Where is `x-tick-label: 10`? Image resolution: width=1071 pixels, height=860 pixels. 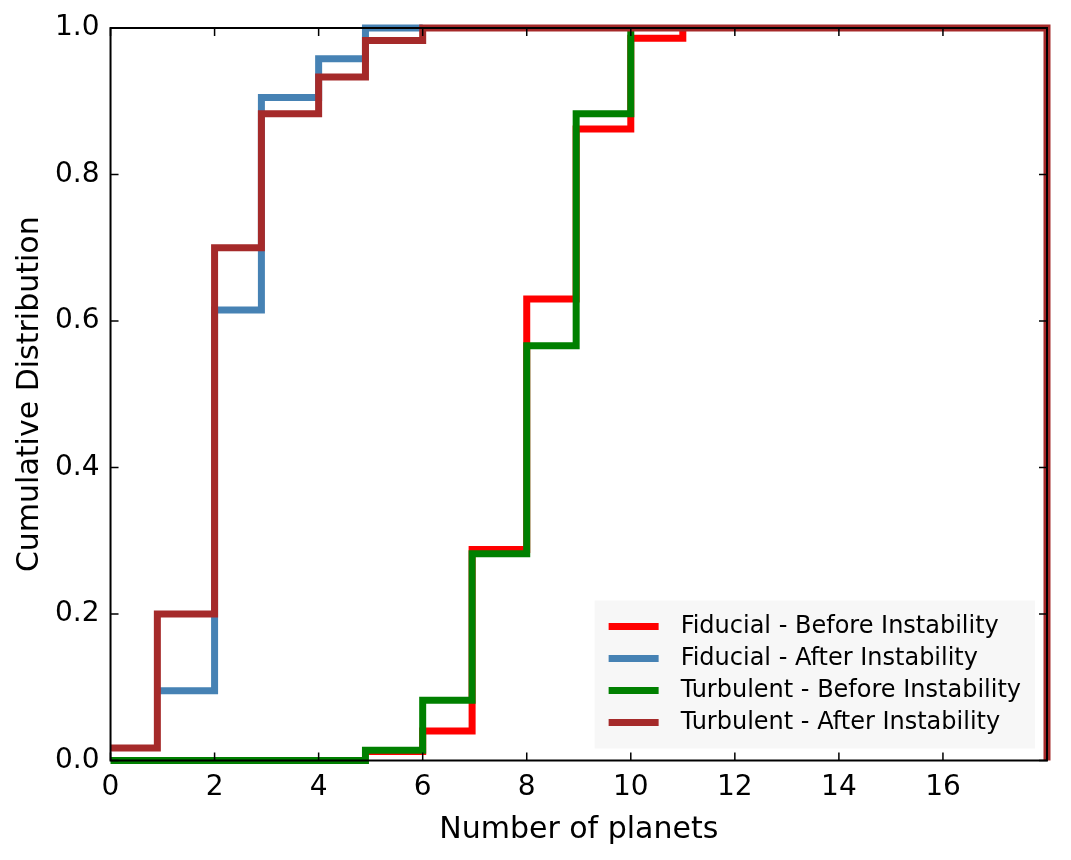 x-tick-label: 10 is located at coordinates (630, 786).